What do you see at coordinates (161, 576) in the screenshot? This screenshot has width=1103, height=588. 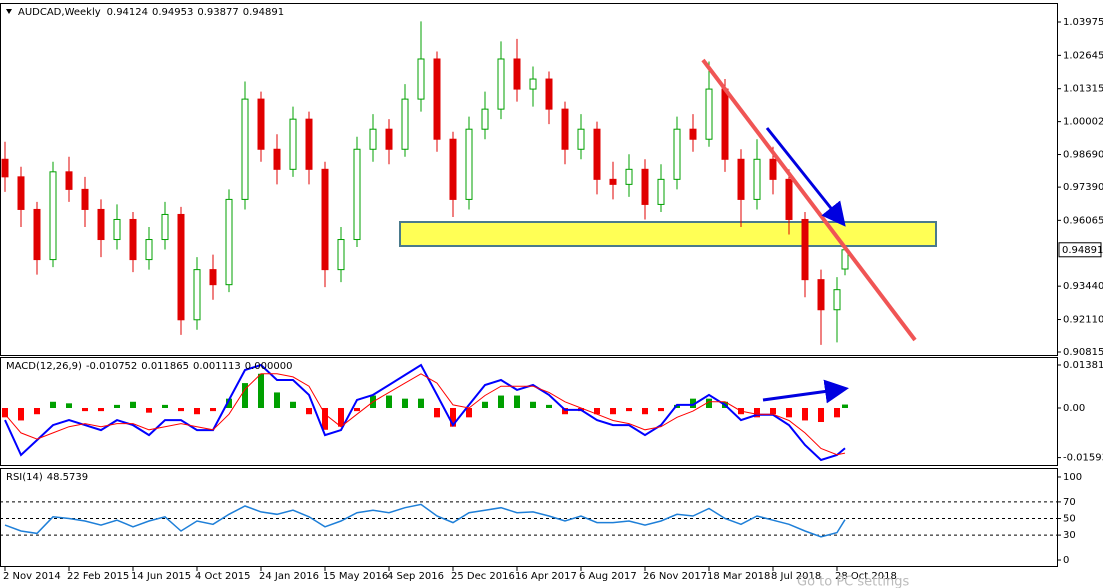 I see `x-tick-label: 14 Jun 2015` at bounding box center [161, 576].